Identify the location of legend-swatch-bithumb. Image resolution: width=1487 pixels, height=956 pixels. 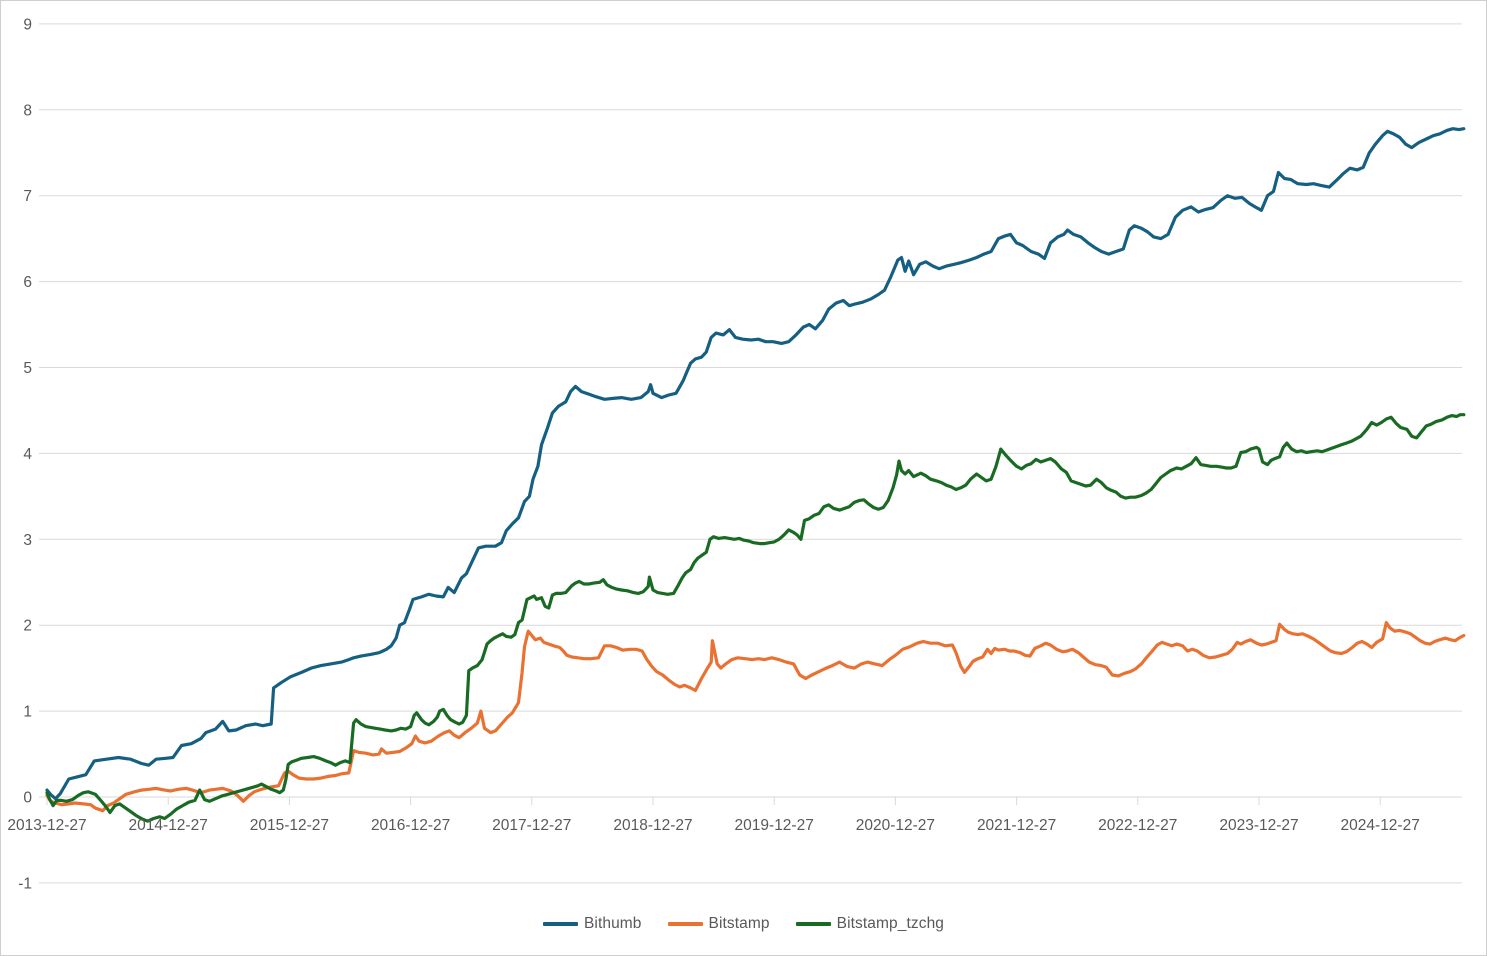
(560, 924).